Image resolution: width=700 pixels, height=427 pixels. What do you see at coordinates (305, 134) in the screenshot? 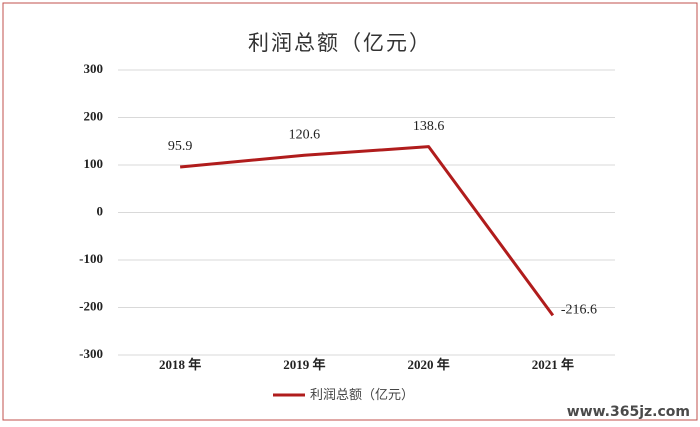
I see `data-label: 120.6` at bounding box center [305, 134].